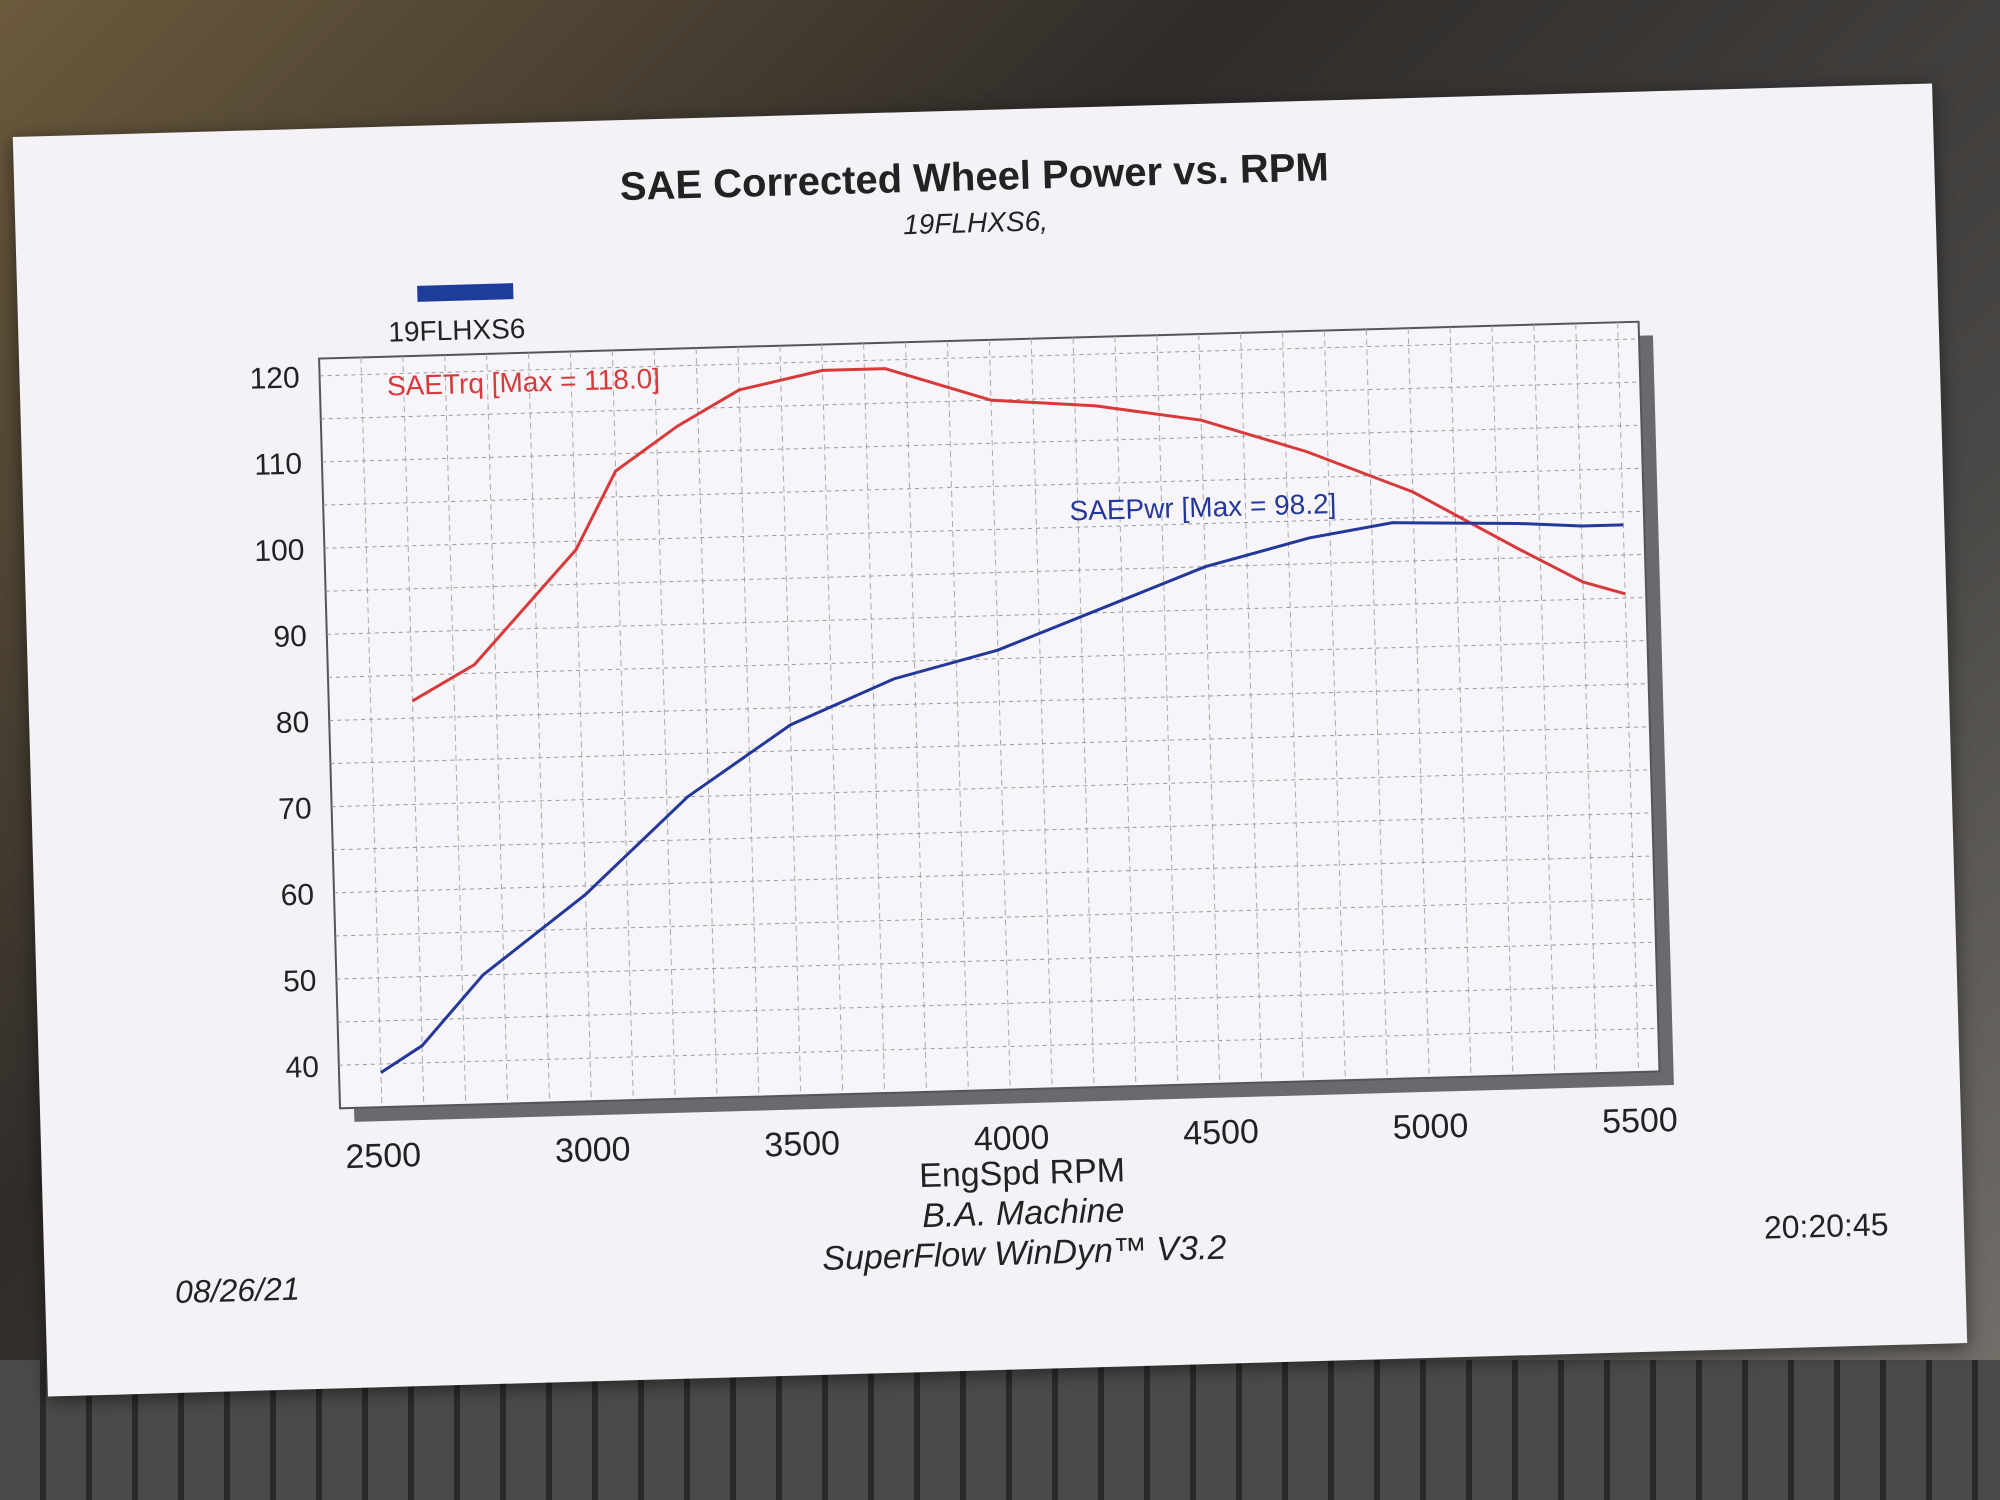 The height and width of the screenshot is (1500, 2000). Describe the element at coordinates (976, 222) in the screenshot. I see `chart-subtitle: 19FLHXS6,` at that location.